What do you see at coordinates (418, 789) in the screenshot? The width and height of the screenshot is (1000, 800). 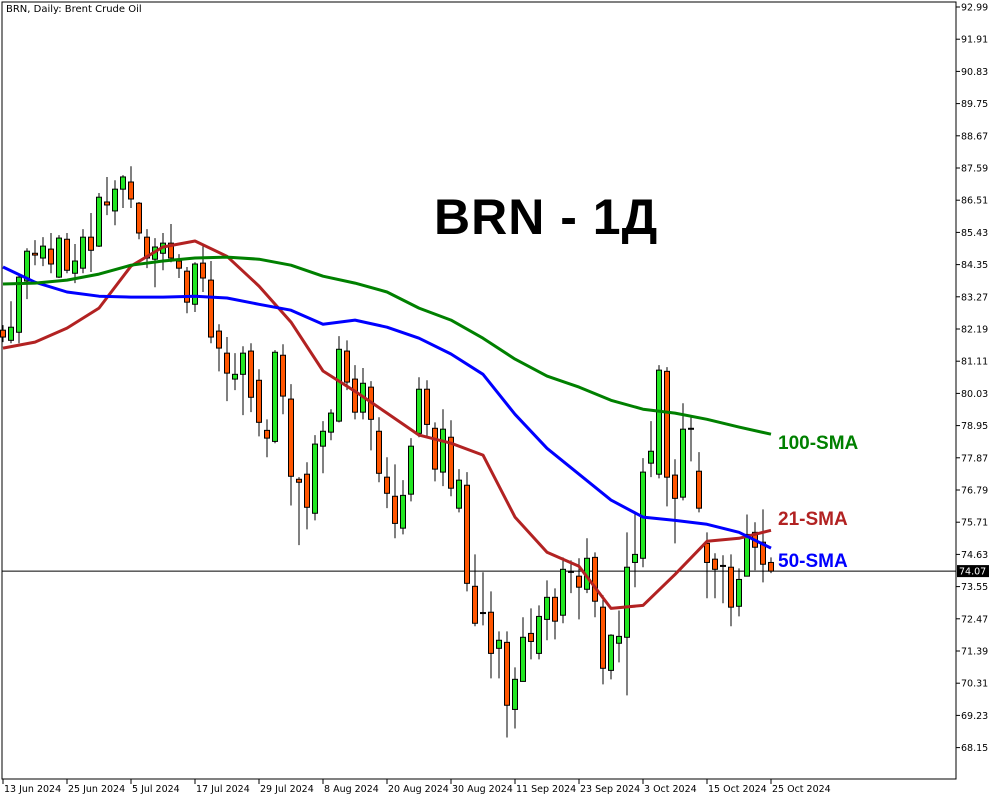 I see `x-tick-label: 20 Aug 2024` at bounding box center [418, 789].